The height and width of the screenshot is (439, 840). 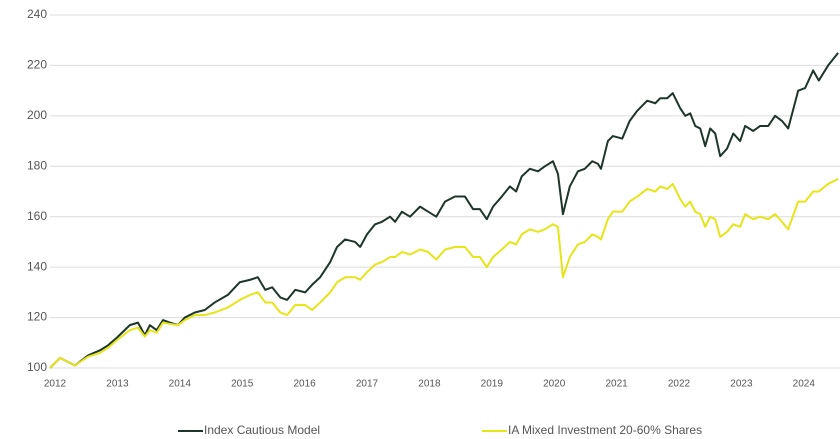 What do you see at coordinates (492, 384) in the screenshot?
I see `x-tick-label: 2019` at bounding box center [492, 384].